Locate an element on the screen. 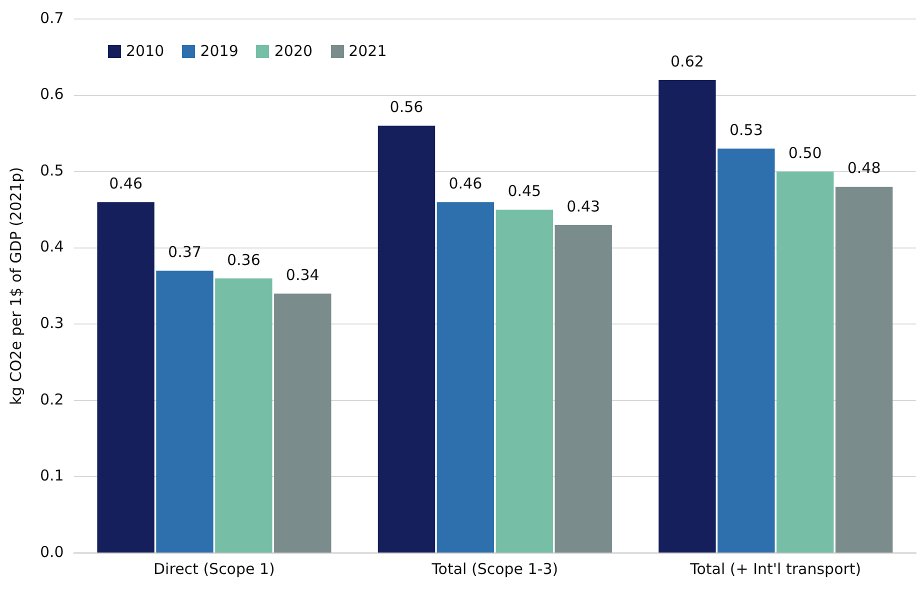  data-label: 0.34 is located at coordinates (303, 275).